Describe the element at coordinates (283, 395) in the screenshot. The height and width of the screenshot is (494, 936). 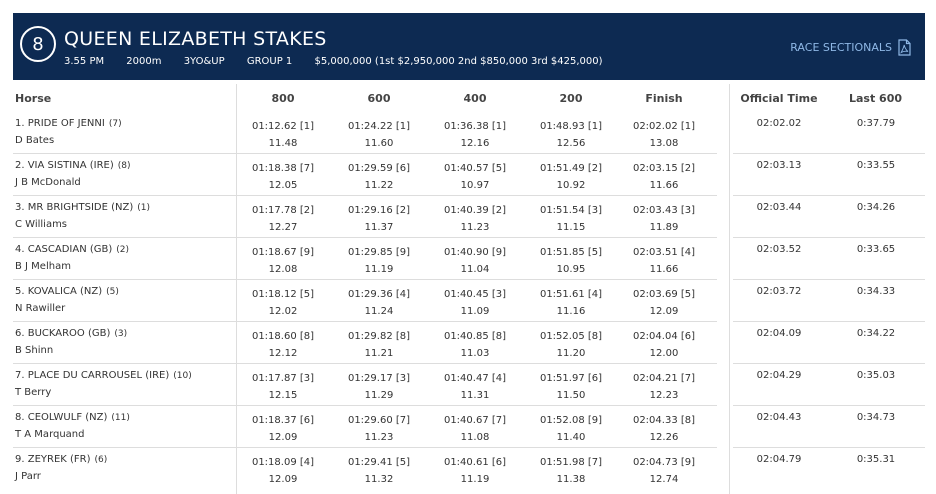
I see `split-time: 12.15` at that location.